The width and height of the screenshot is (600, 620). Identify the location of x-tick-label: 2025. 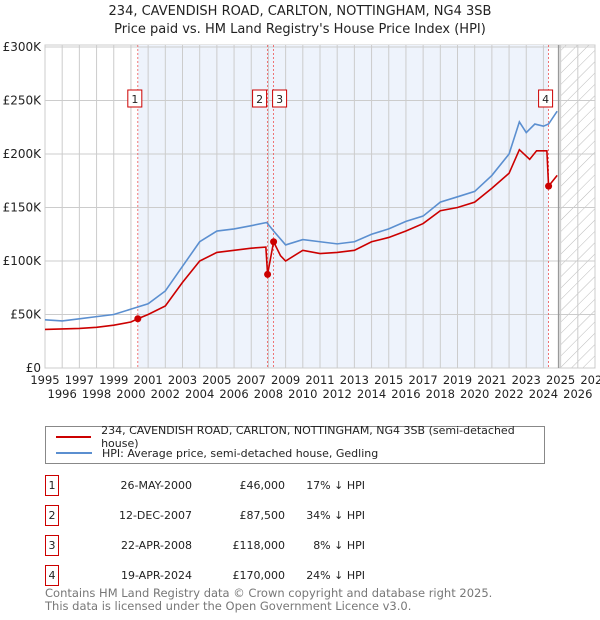
(560, 380).